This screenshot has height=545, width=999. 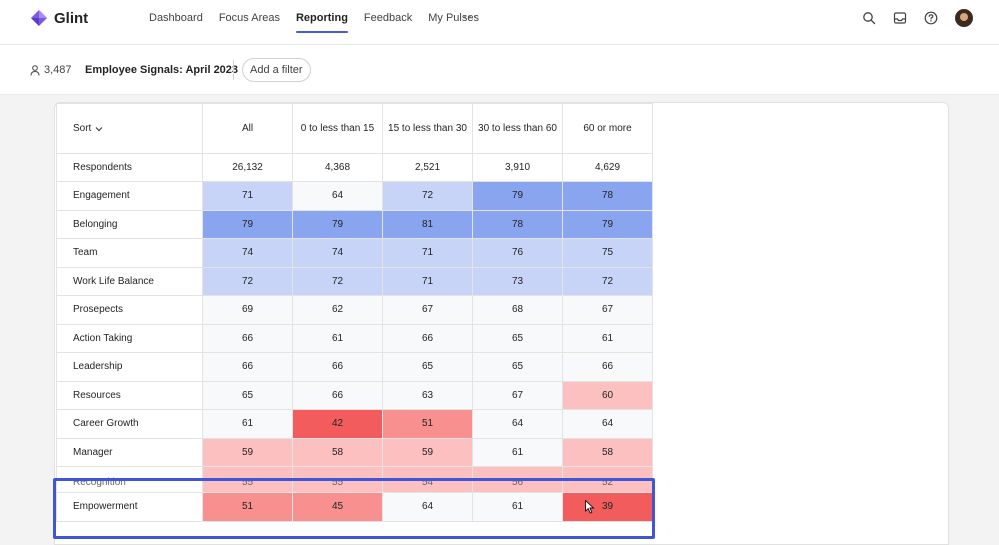 What do you see at coordinates (129, 281) in the screenshot?
I see `row-label: Work Life Balance` at bounding box center [129, 281].